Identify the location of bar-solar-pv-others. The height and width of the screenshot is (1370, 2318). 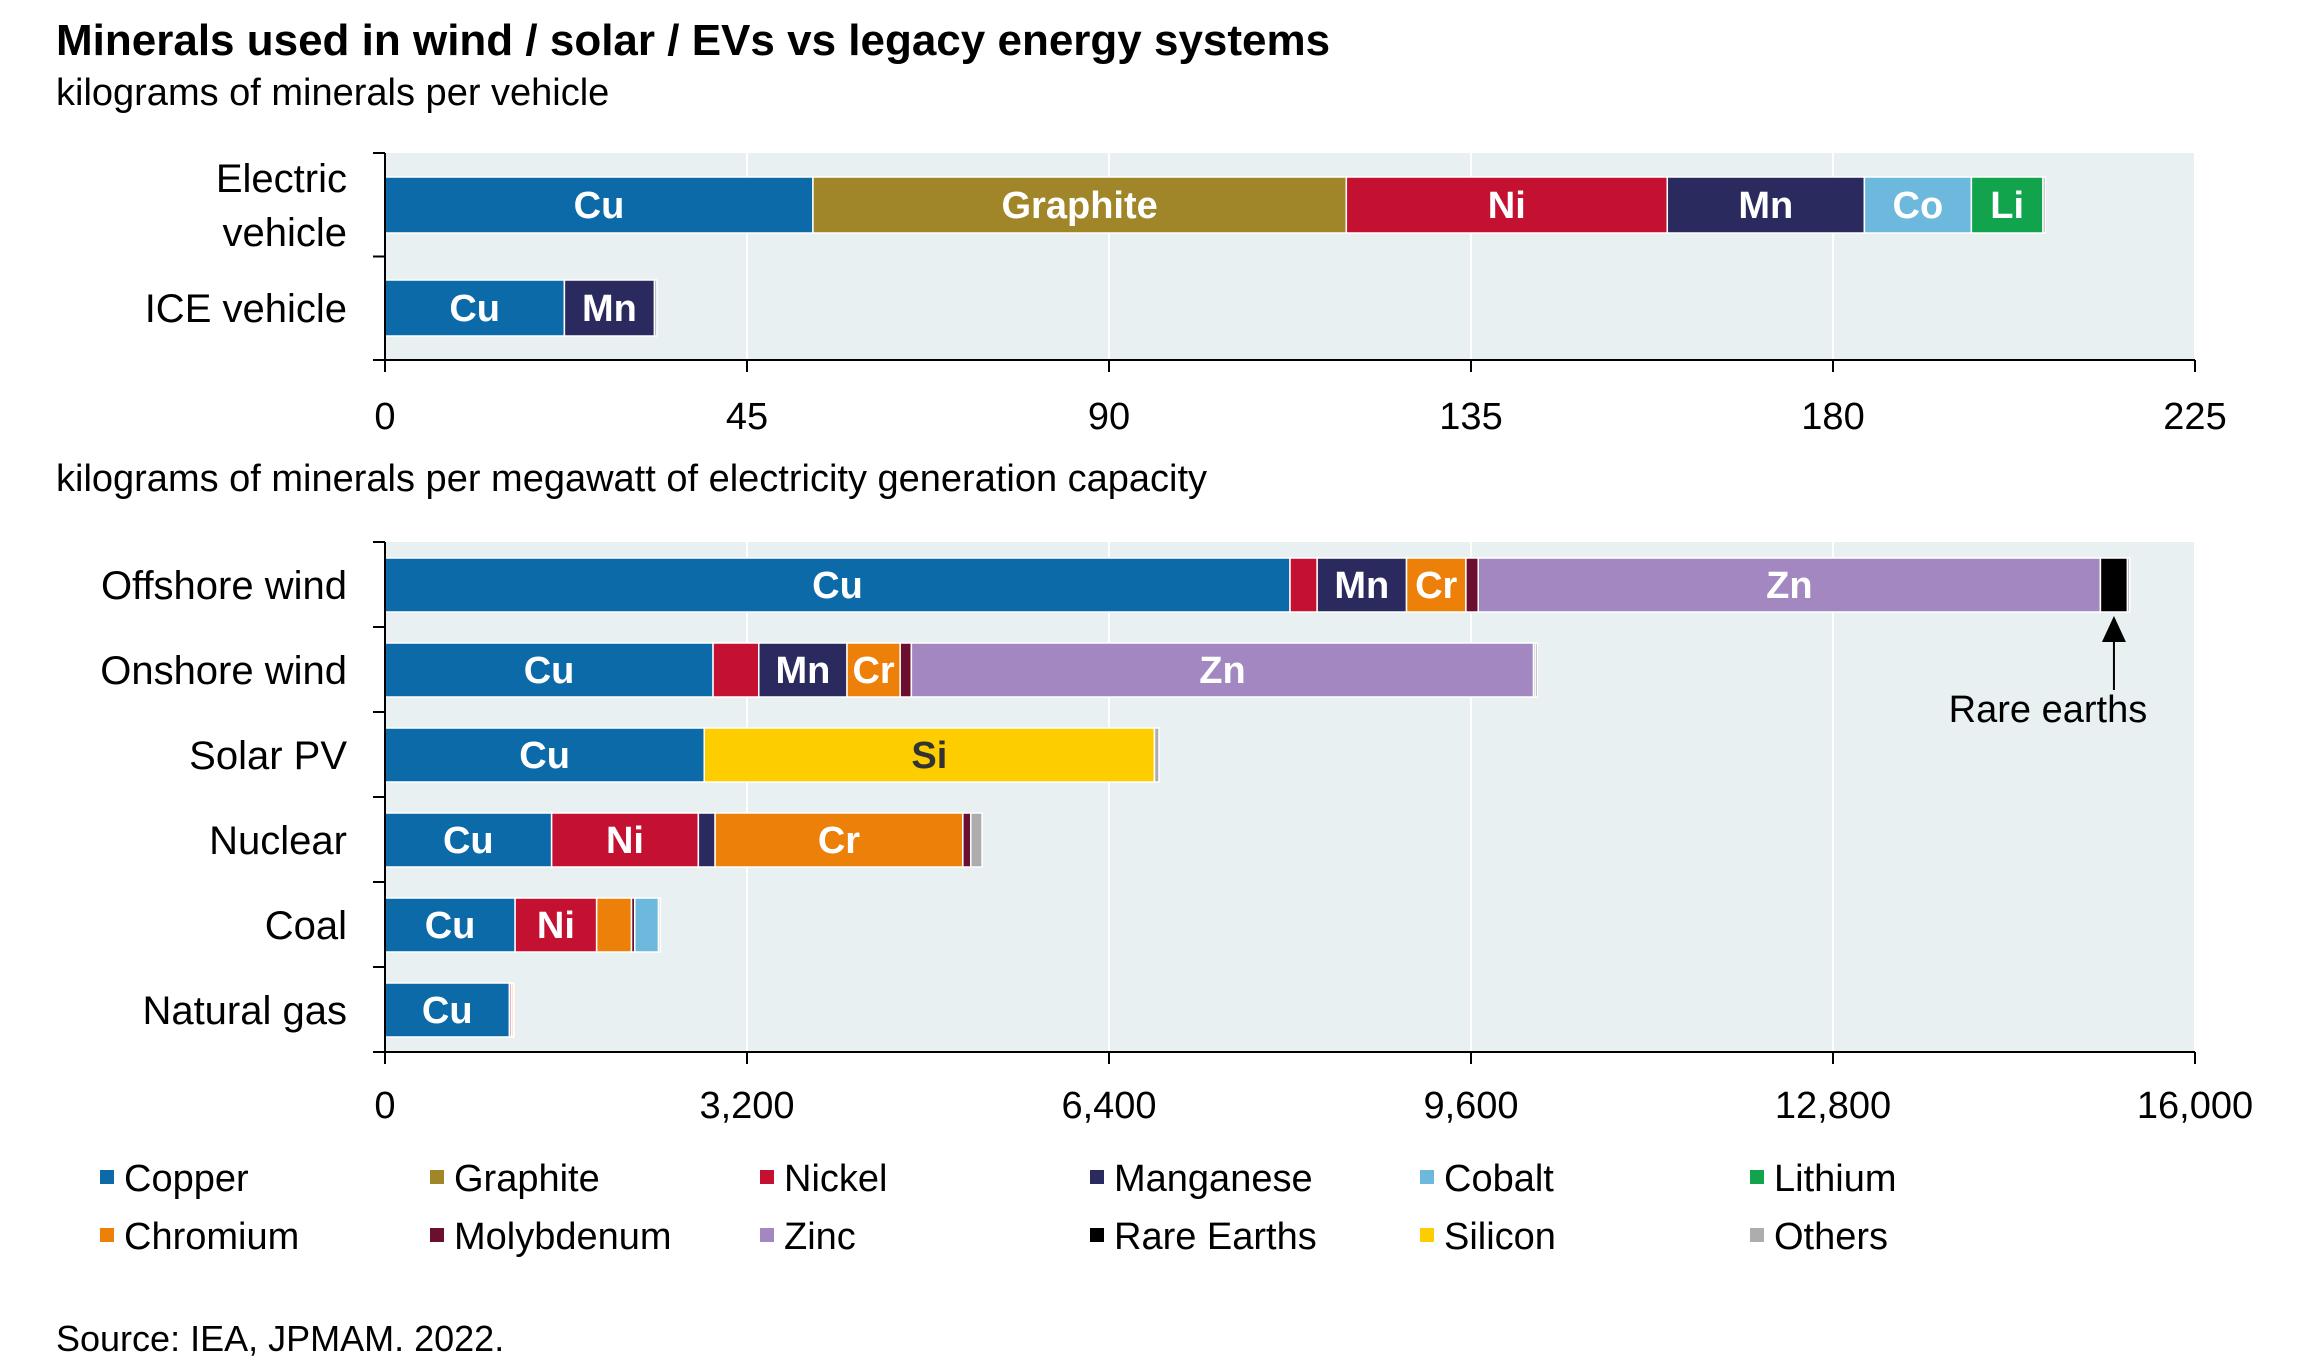
(1156, 755).